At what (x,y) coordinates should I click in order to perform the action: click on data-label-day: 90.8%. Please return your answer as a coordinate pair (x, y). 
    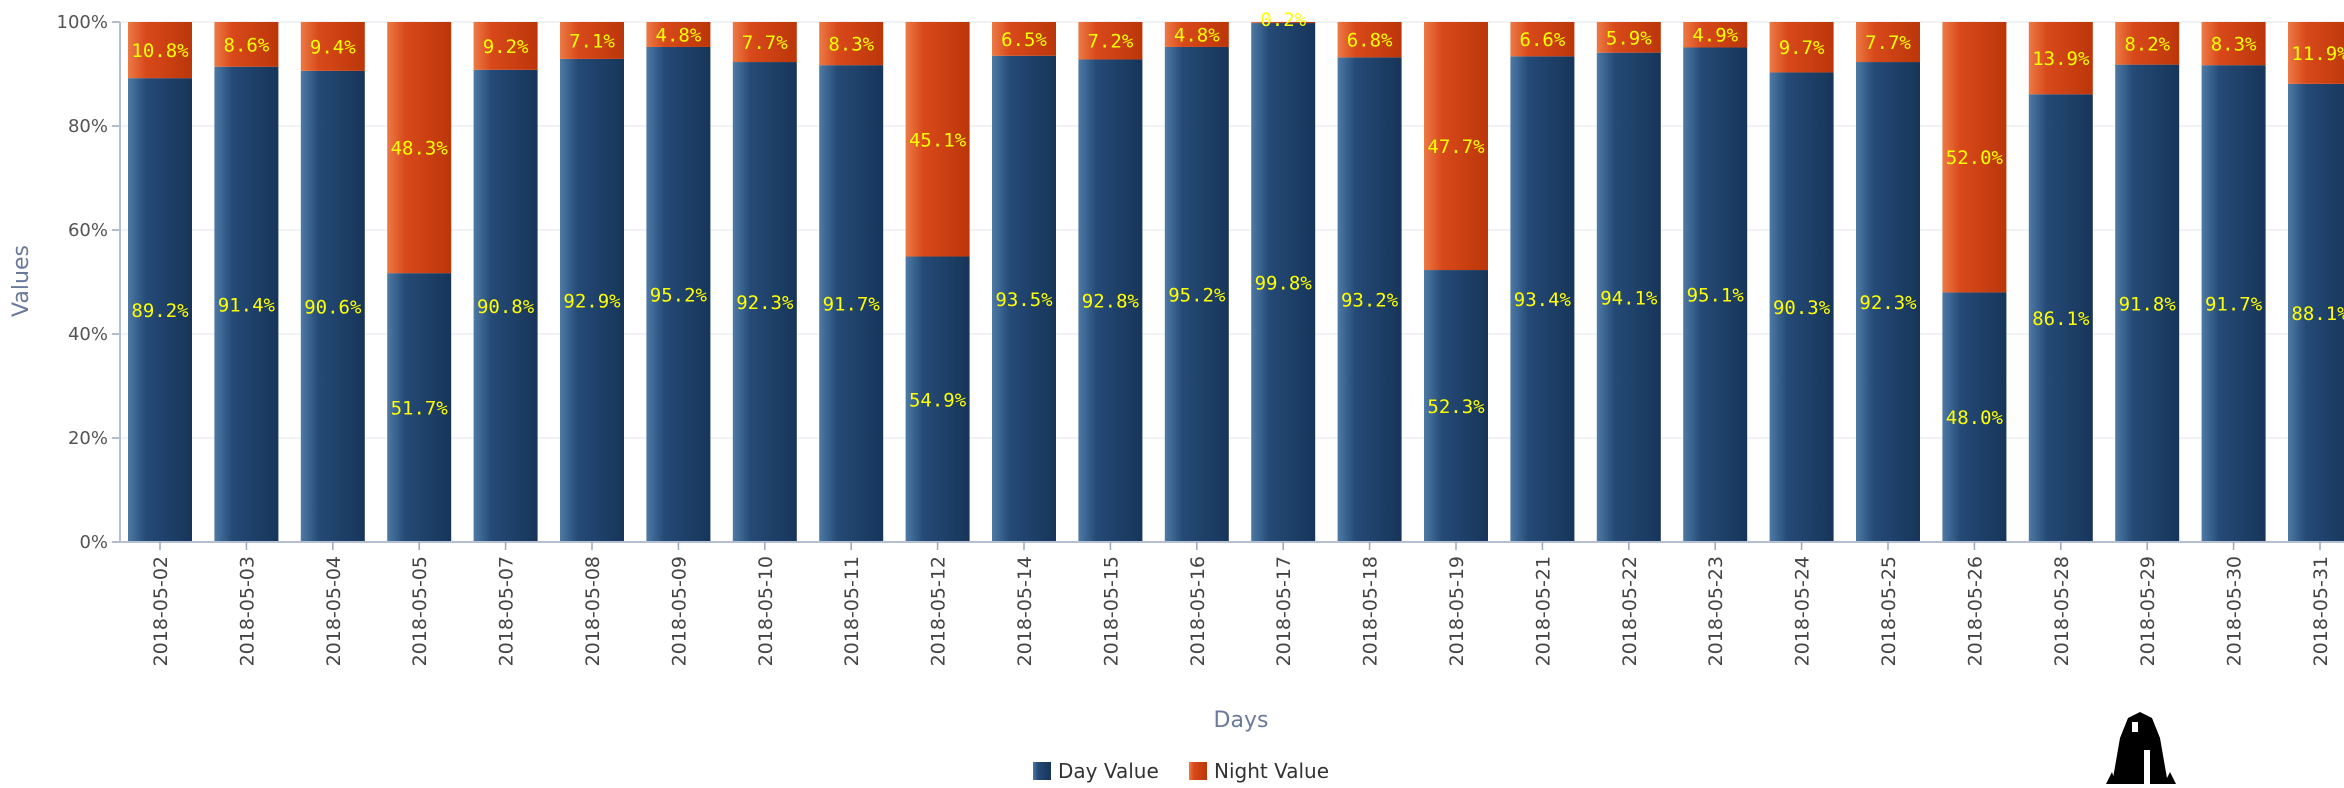
    Looking at the image, I should click on (506, 307).